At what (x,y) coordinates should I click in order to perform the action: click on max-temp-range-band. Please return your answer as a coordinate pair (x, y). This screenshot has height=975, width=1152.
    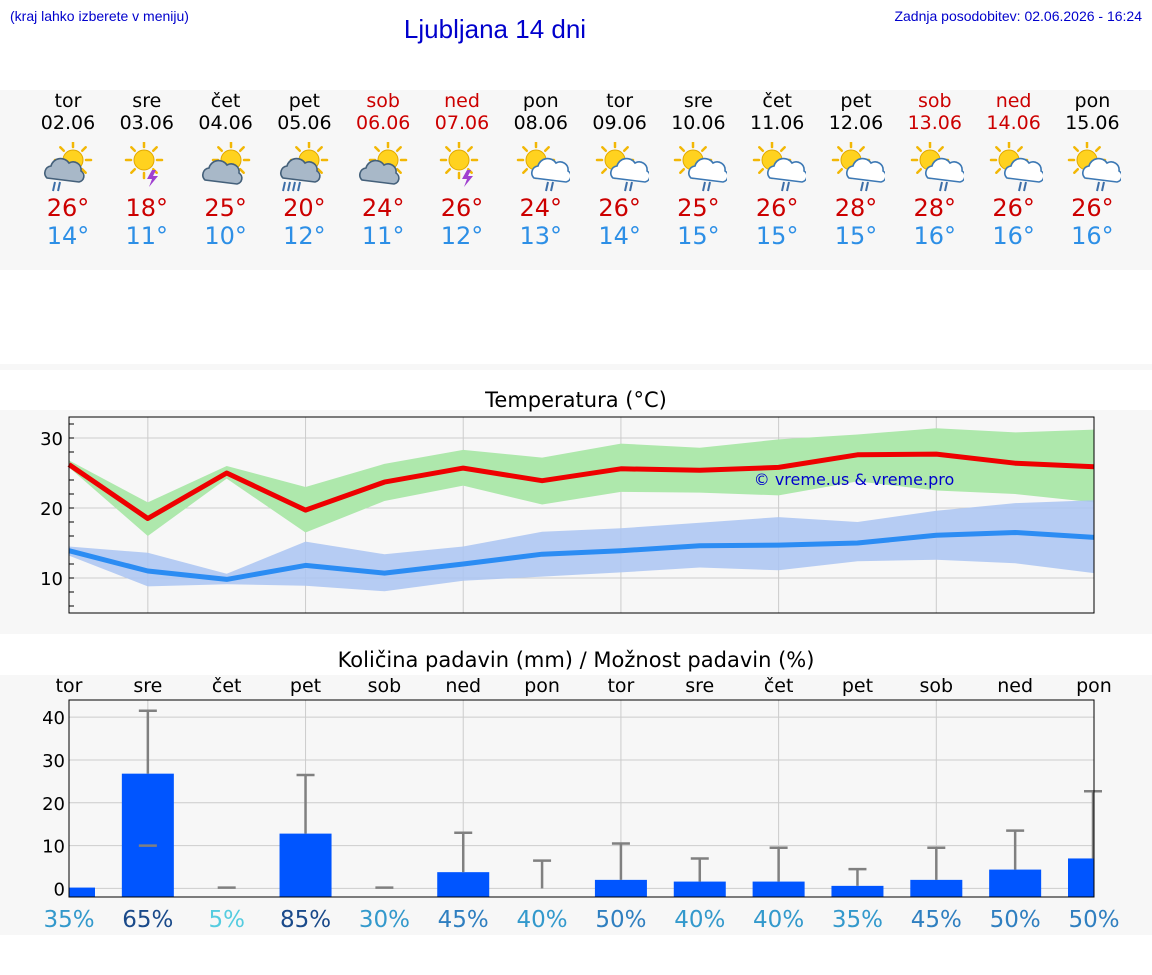
    Looking at the image, I should click on (581, 482).